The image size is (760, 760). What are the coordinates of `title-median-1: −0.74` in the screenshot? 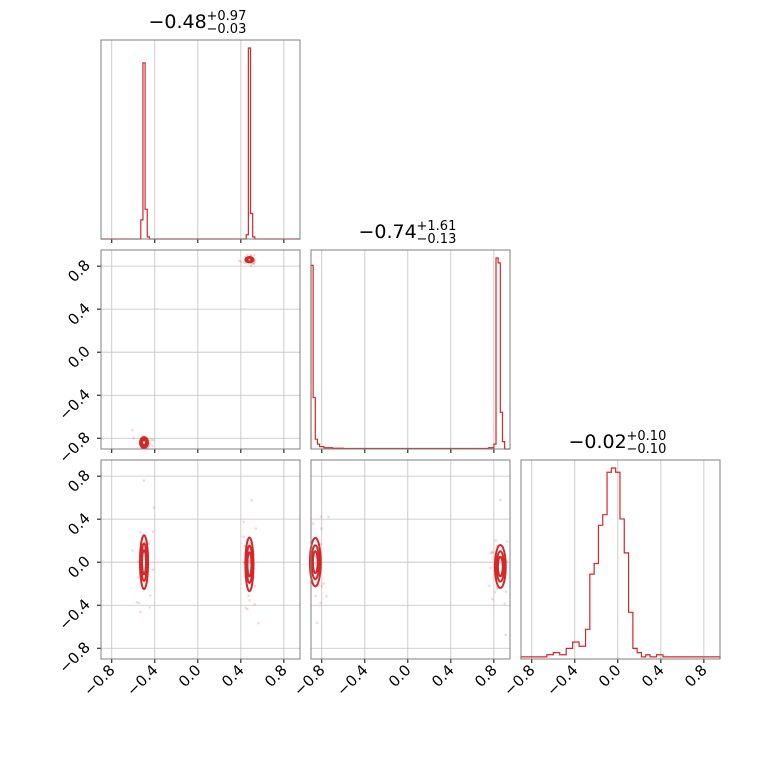 It's located at (388, 232).